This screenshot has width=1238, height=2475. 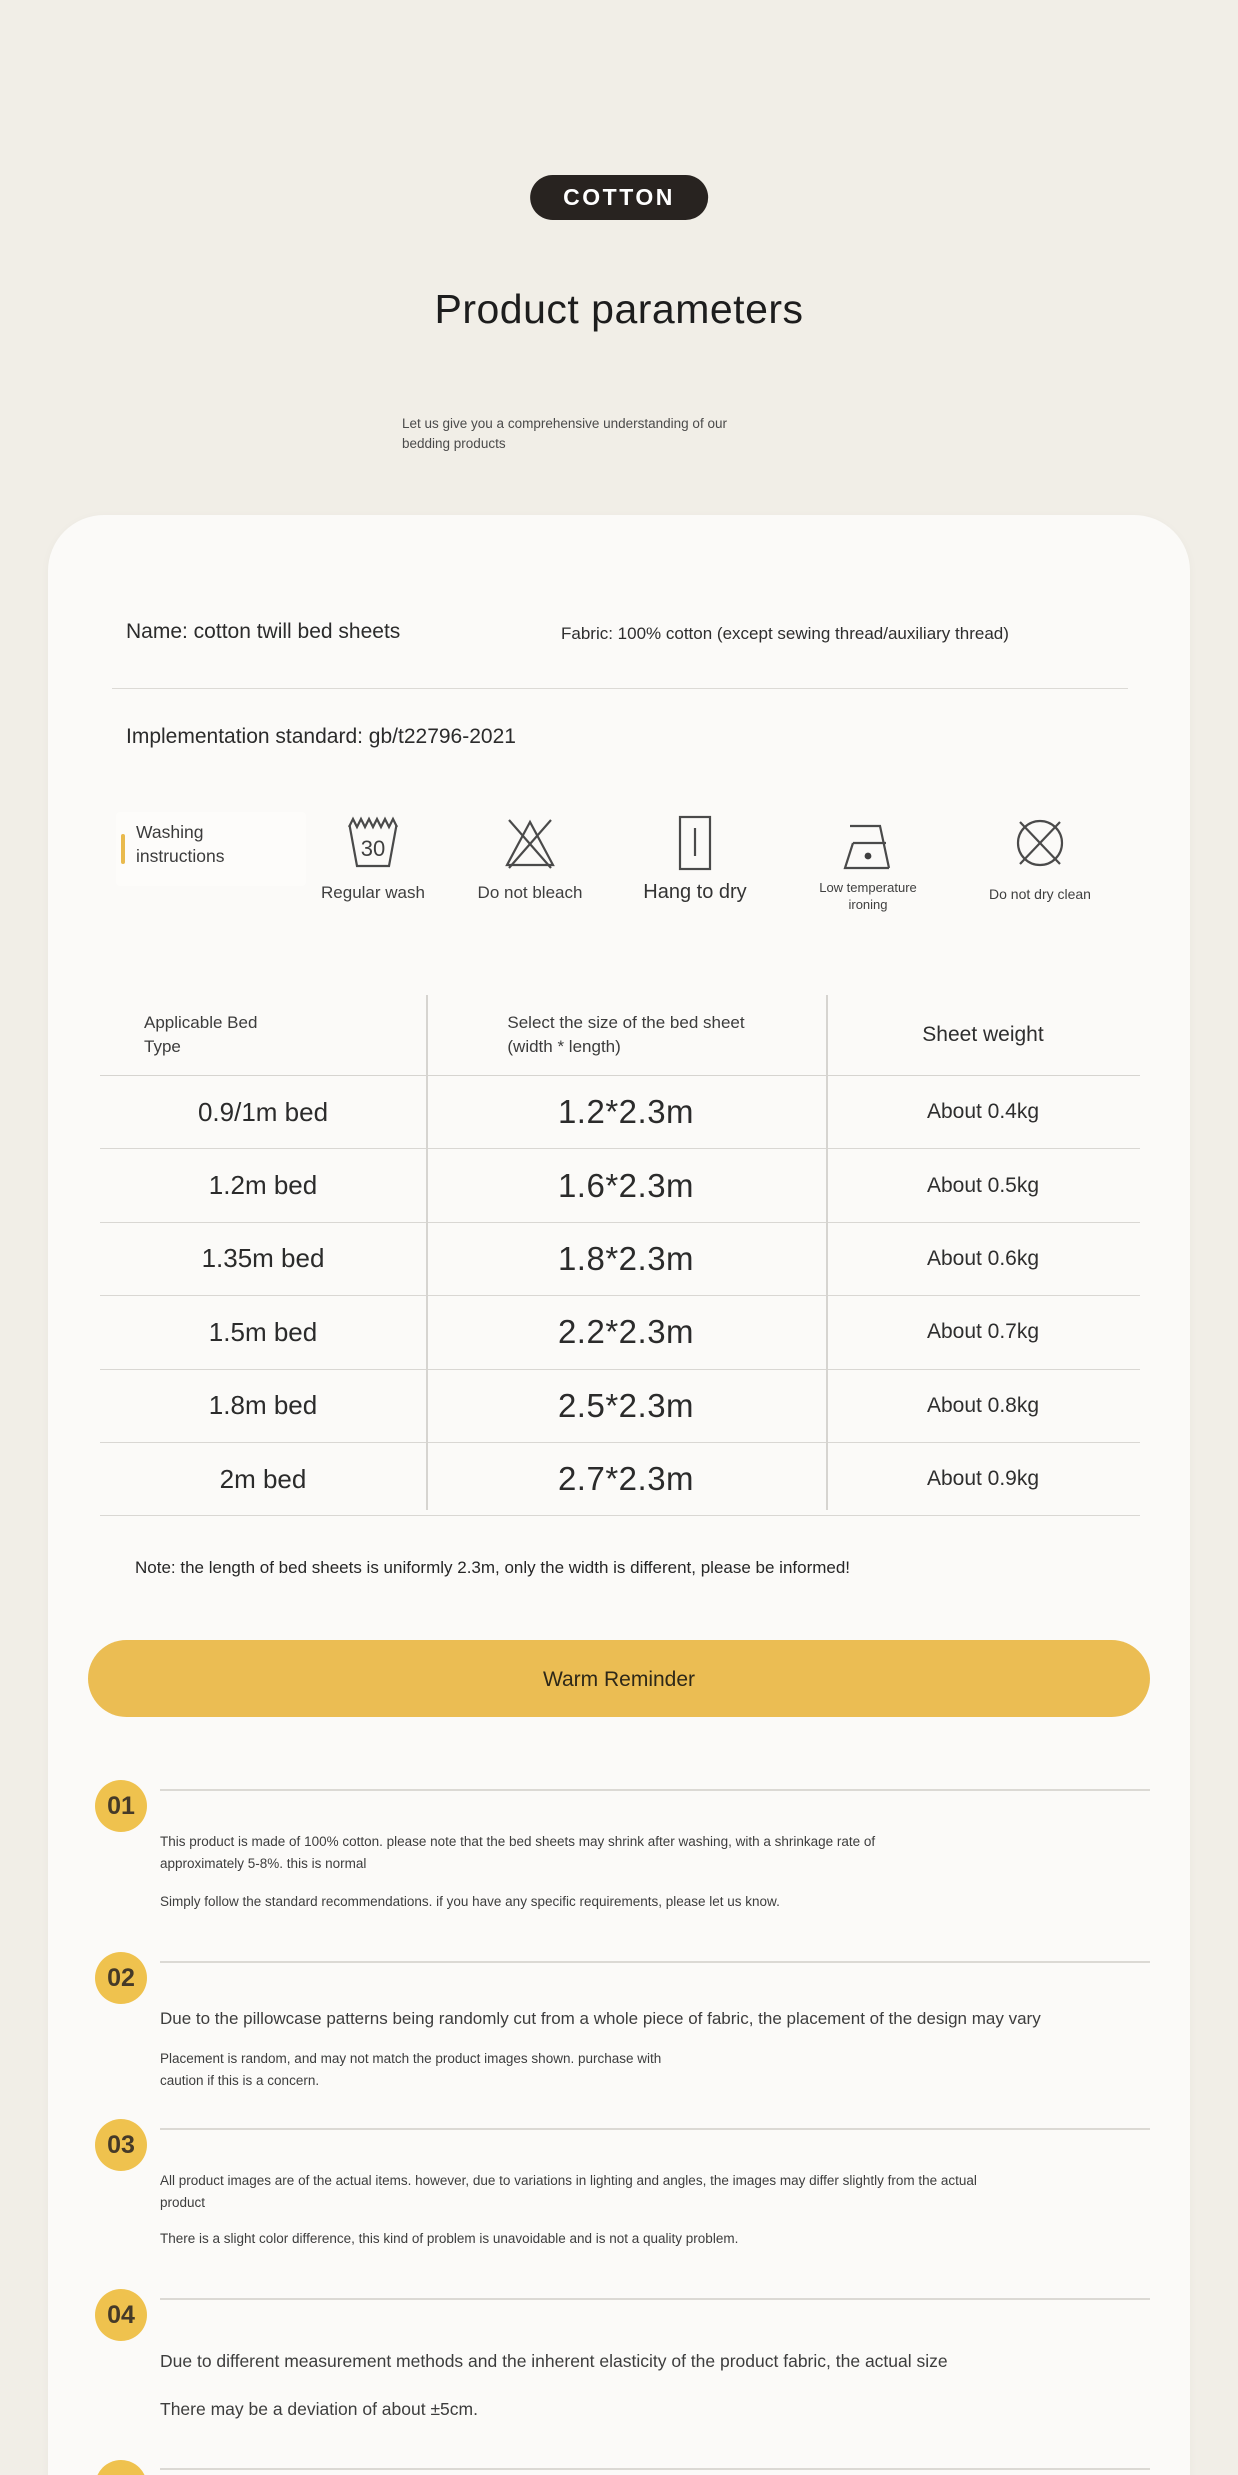 What do you see at coordinates (201, 1023) in the screenshot?
I see `header-line: Applicable Bed` at bounding box center [201, 1023].